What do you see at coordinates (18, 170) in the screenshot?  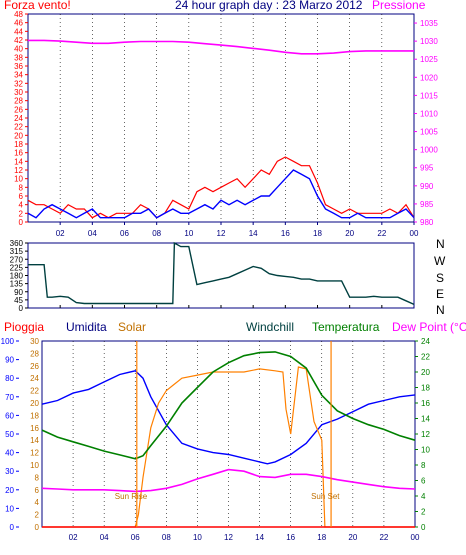 I see `wind-y-tick-label: 12` at bounding box center [18, 170].